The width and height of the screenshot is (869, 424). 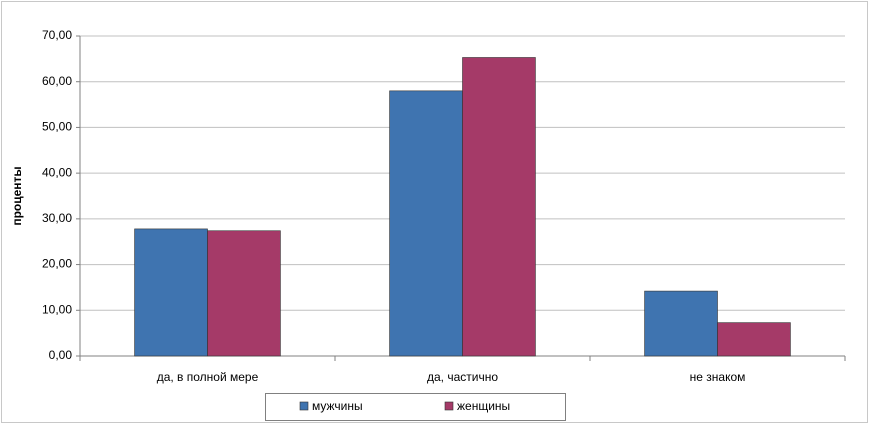 I want to click on y-tick-label: 60,00, so click(x=57, y=81).